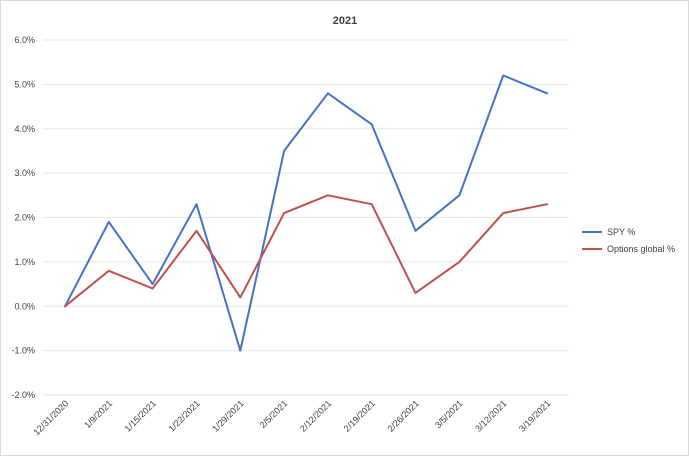 The image size is (689, 457). What do you see at coordinates (24, 84) in the screenshot?
I see `y-tick-label: 5.0%` at bounding box center [24, 84].